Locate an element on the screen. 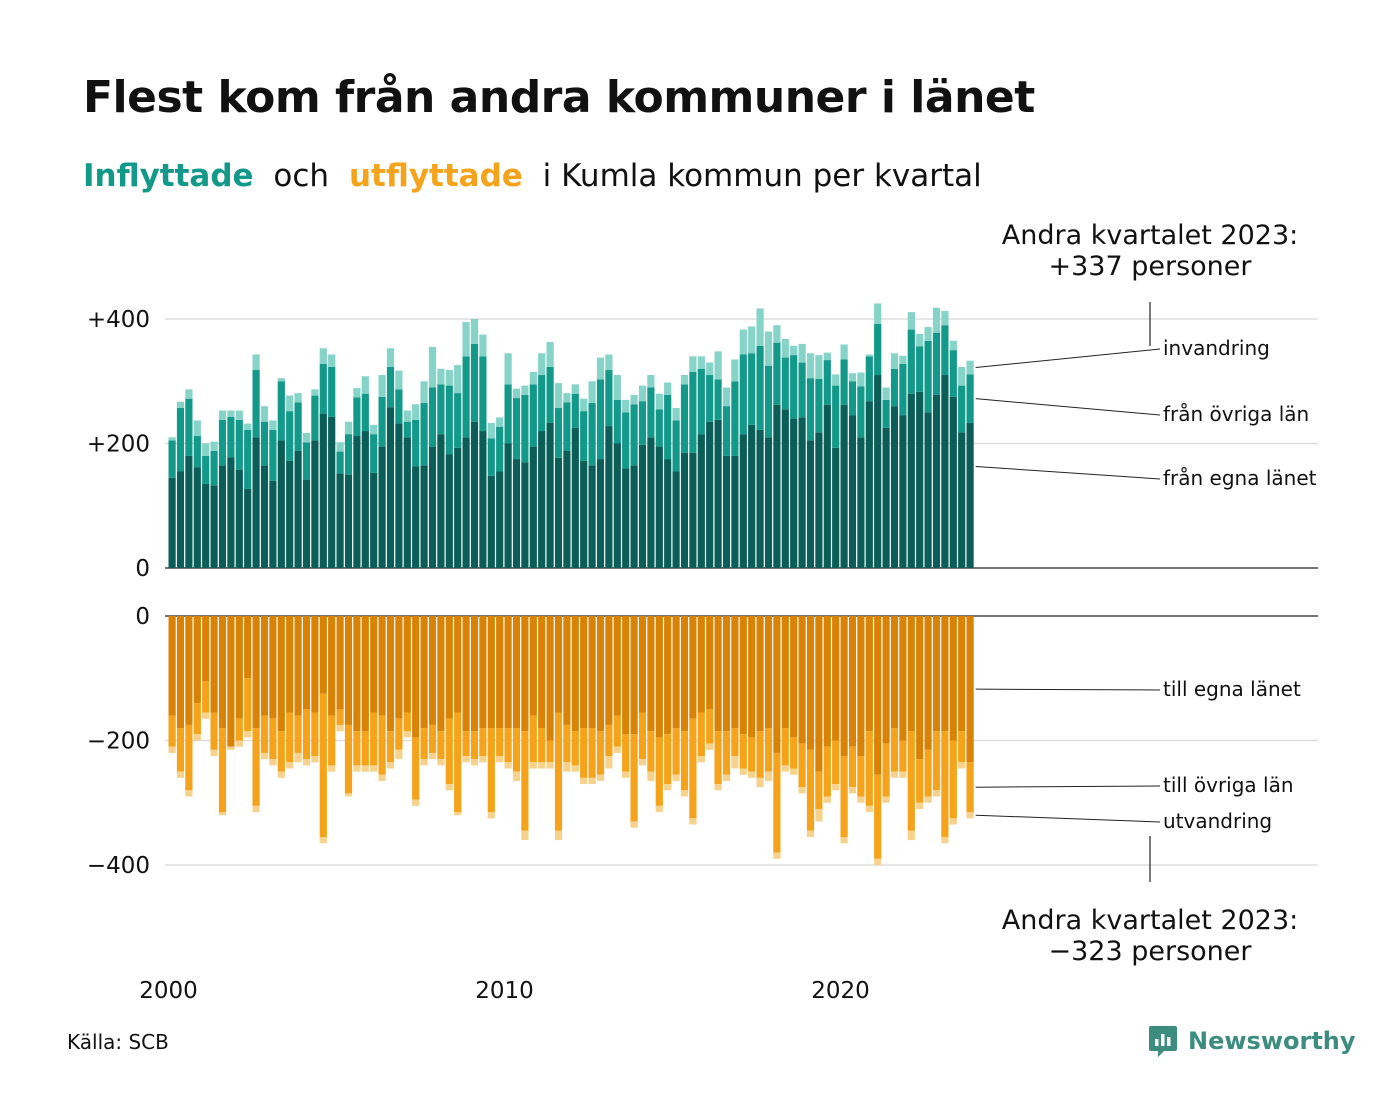 The width and height of the screenshot is (1400, 1120). bottom-ytick-label: −200 is located at coordinates (118, 742).